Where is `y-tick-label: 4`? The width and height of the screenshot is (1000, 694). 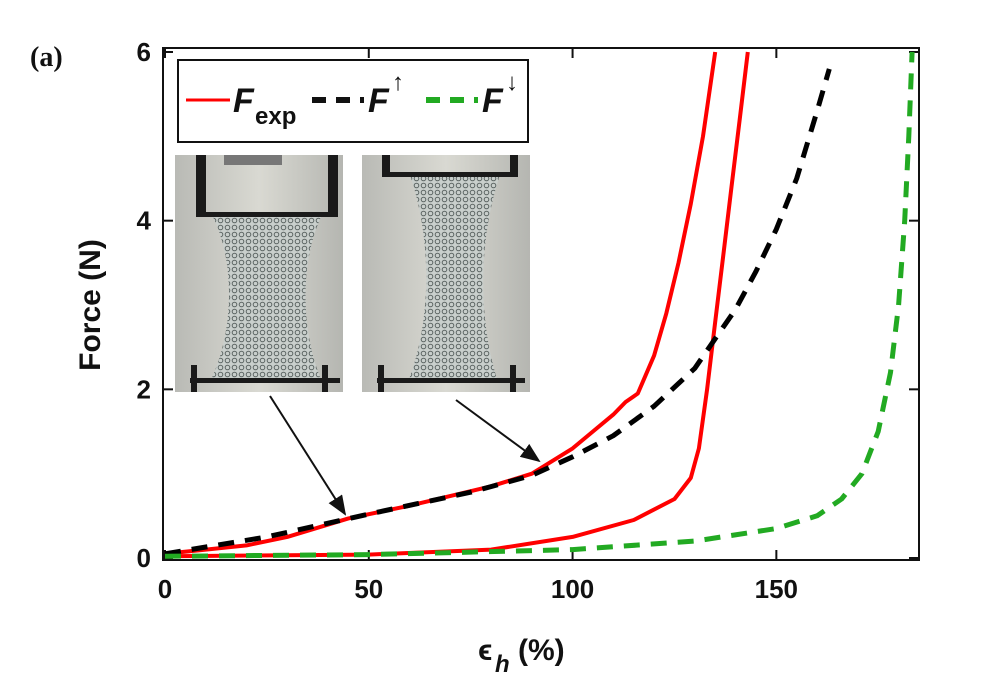
y-tick-label: 4 is located at coordinates (144, 221).